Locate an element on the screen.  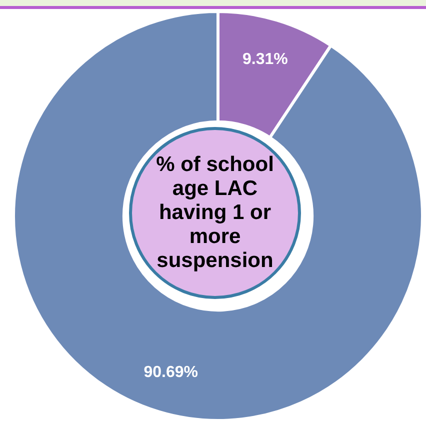
data-label: 9.31% is located at coordinates (265, 59).